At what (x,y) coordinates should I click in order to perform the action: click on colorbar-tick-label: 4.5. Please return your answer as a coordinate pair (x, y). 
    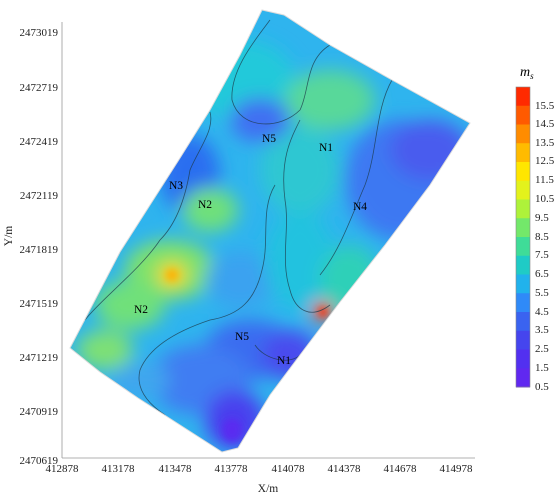
    Looking at the image, I should click on (542, 312).